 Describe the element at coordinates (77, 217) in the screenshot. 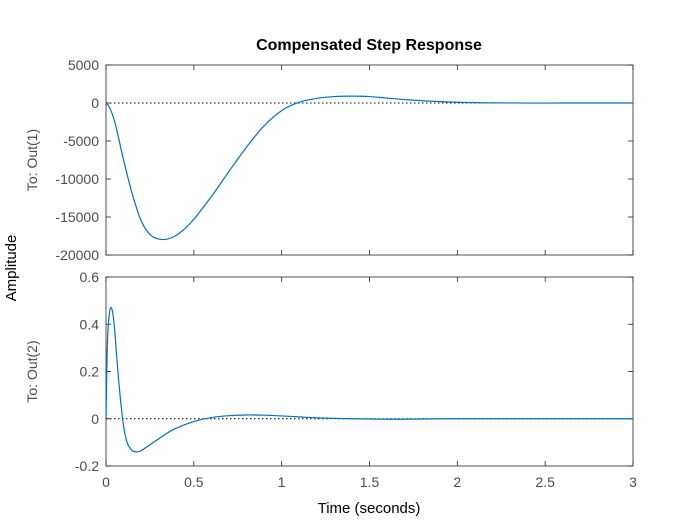

I see `y-tick-label: -15000` at that location.